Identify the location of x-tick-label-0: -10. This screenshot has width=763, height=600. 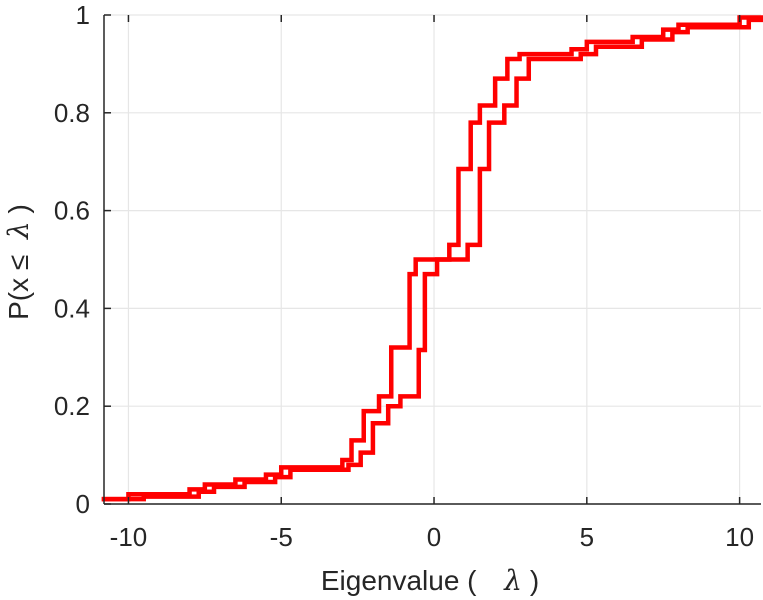
(129, 537).